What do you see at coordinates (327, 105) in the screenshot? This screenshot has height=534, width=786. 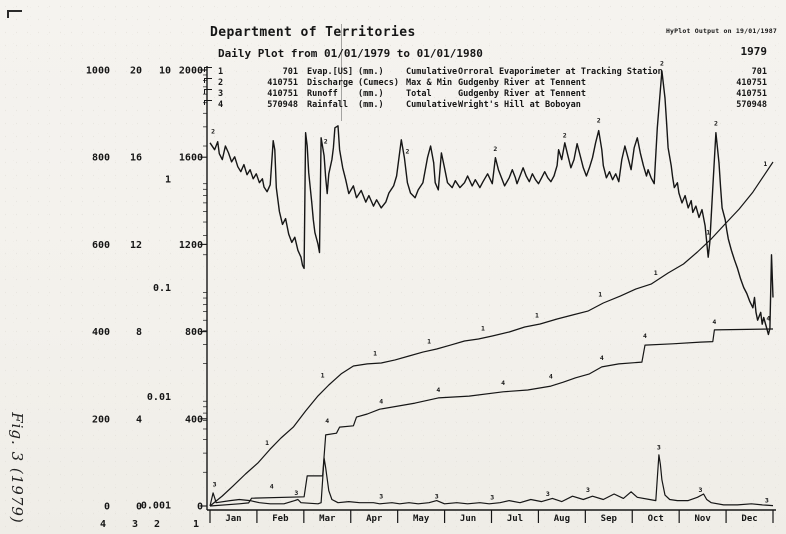 I see `legend-parameter: Rainfall` at bounding box center [327, 105].